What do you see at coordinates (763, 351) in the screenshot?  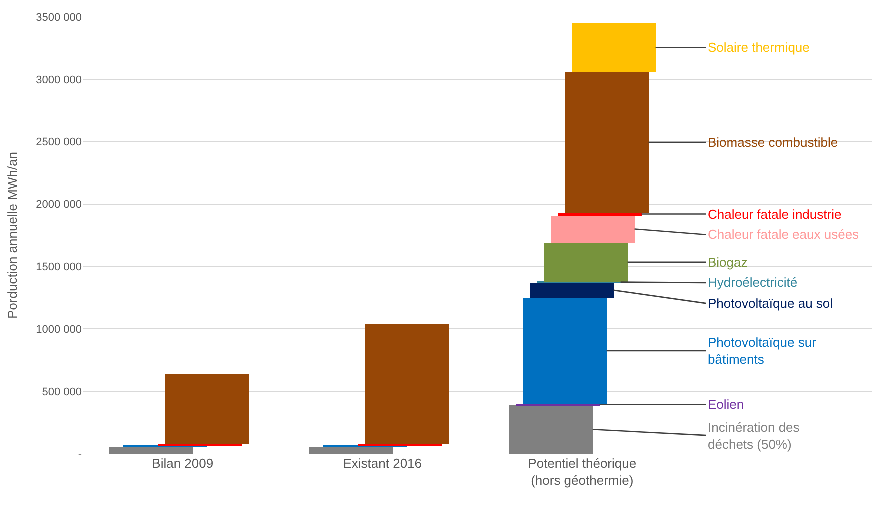 I see `text: Photovoltaïque sur bâtiments` at bounding box center [763, 351].